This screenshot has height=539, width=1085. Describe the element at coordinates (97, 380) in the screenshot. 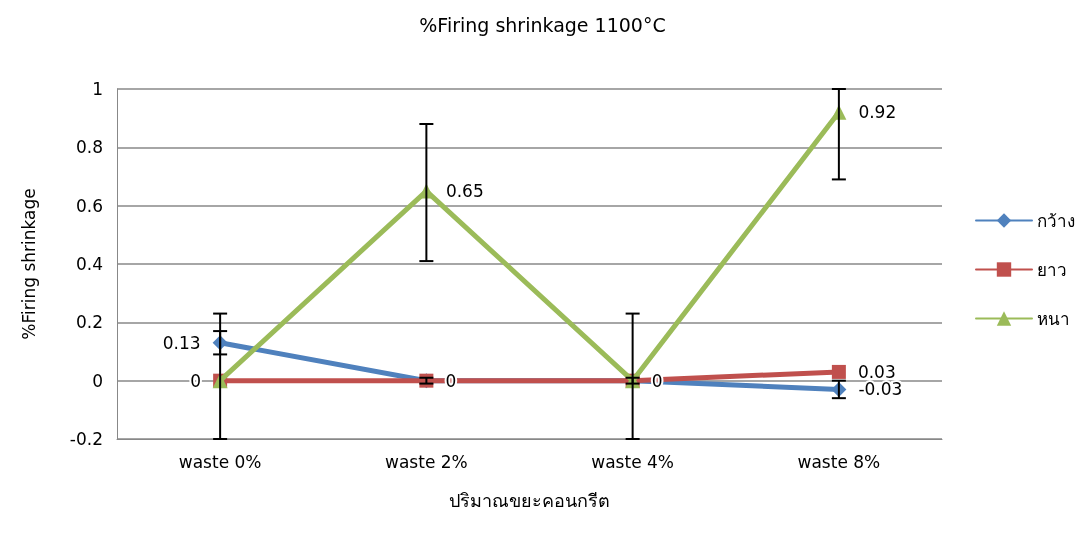

I see `y-tick-label: 0` at that location.